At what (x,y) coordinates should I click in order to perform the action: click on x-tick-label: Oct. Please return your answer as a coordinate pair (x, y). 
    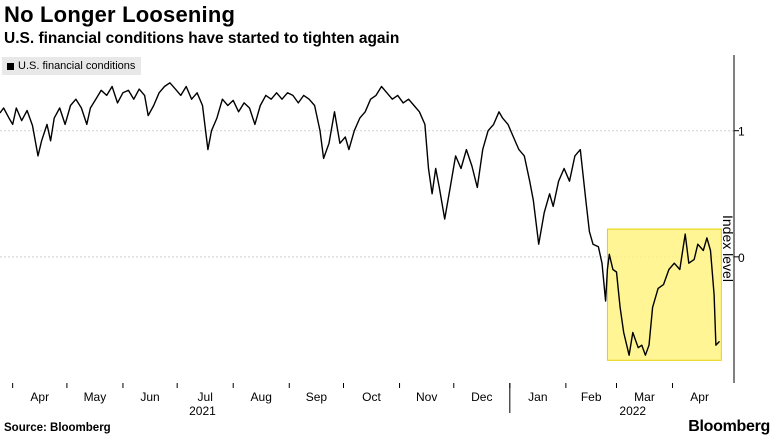
    Looking at the image, I should click on (371, 397).